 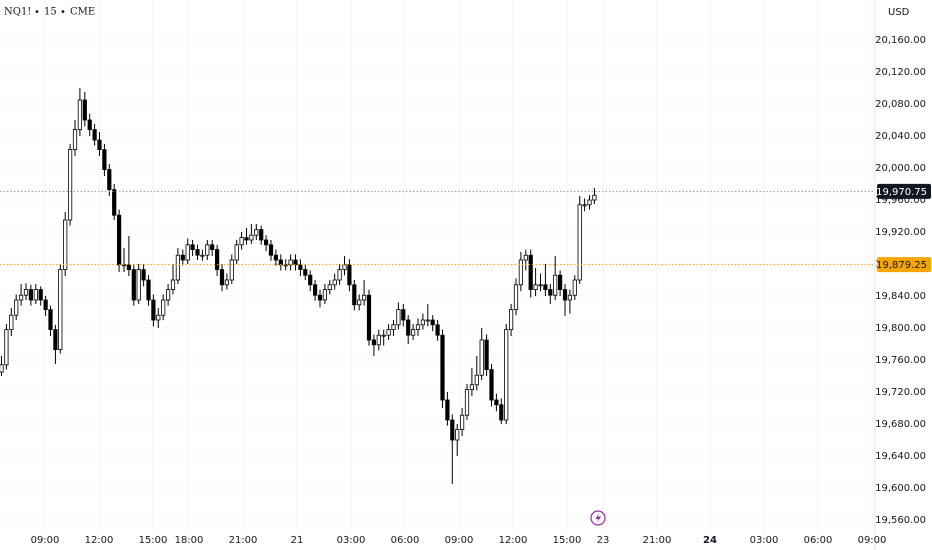 I want to click on y-tick-label: 19,920.00, so click(x=900, y=232).